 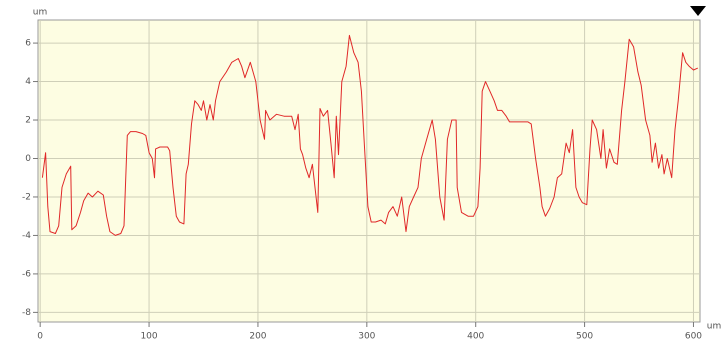 What do you see at coordinates (693, 337) in the screenshot?
I see `x-tick-label: 600` at bounding box center [693, 337].